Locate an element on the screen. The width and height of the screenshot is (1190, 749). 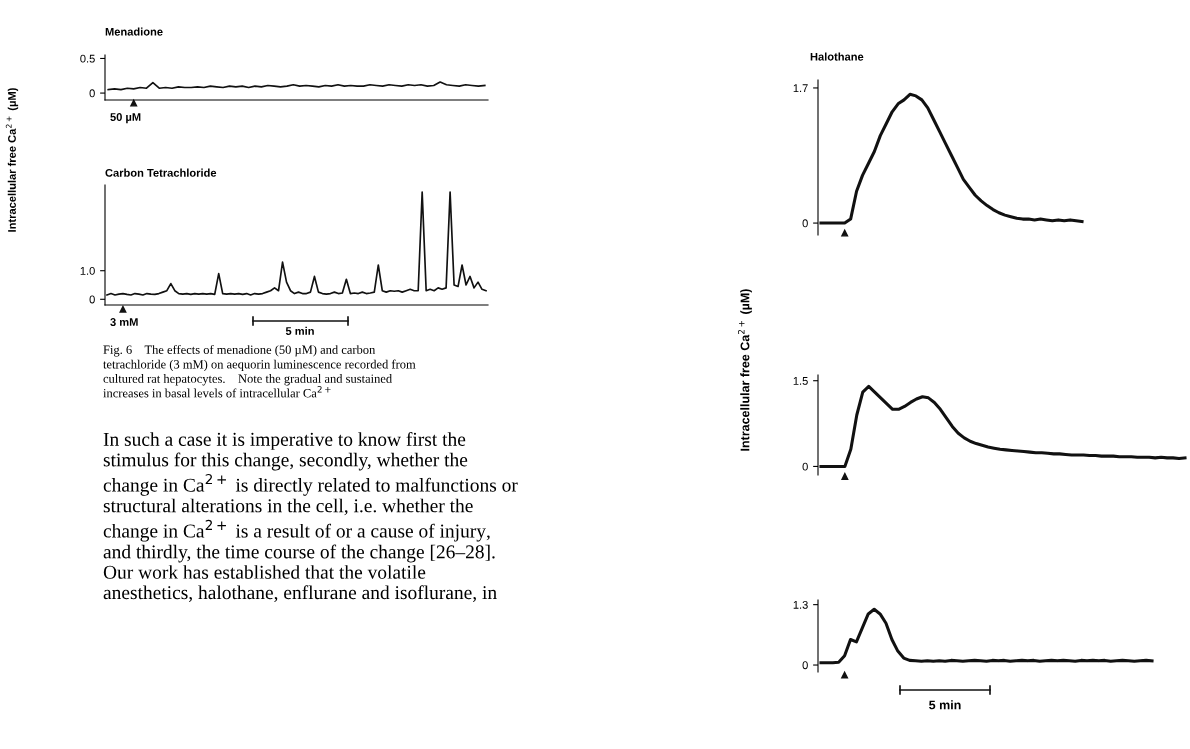
text: 50 µM is located at coordinates (125, 118).